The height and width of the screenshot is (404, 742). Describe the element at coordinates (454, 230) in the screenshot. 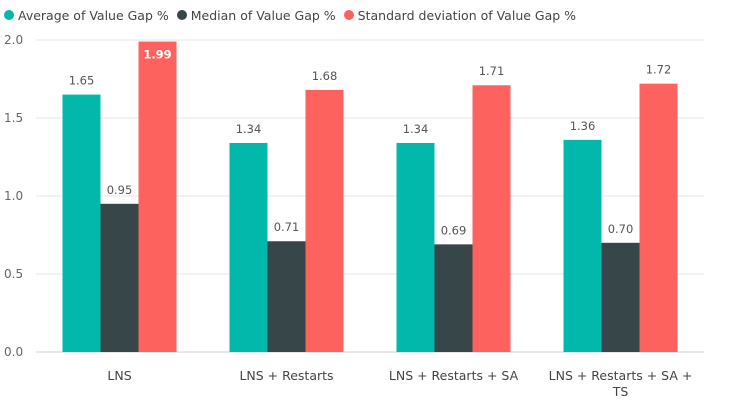

I see `data-label: 0.69` at that location.